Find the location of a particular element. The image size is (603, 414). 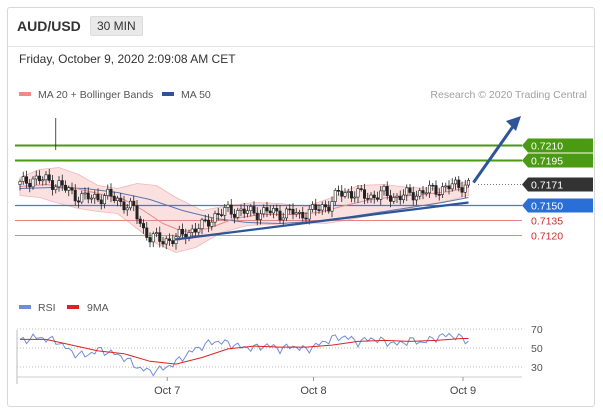

x-tick-label: Oct 8 is located at coordinates (313, 391).